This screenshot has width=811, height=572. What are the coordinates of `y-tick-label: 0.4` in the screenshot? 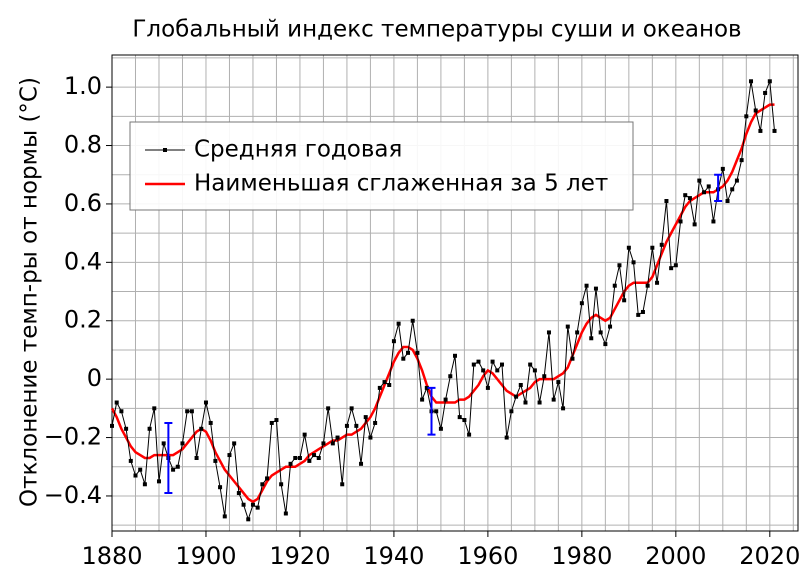 It's located at (83, 261).